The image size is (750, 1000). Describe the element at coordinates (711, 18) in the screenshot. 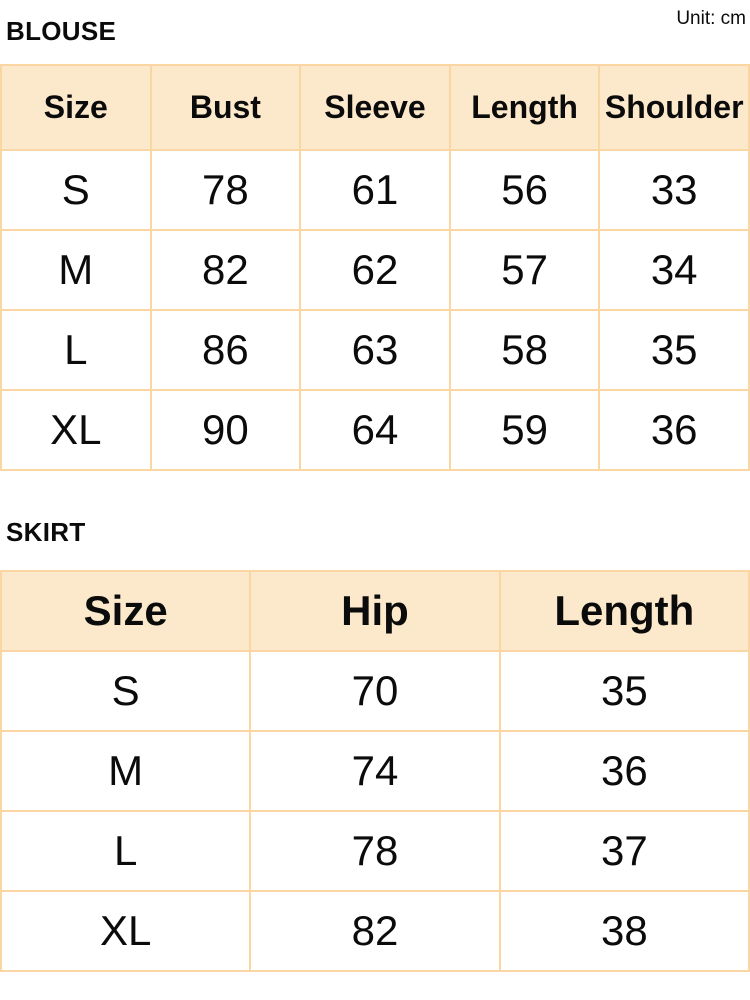

I see `unit-label: Unit: cm` at that location.